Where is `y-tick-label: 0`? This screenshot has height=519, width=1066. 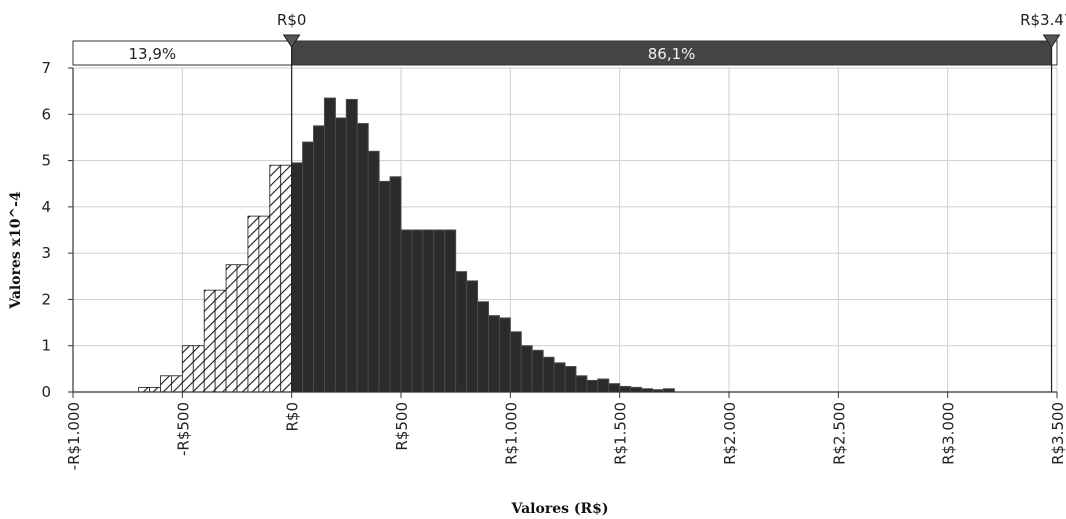
y-tick-label: 0 is located at coordinates (46, 392).